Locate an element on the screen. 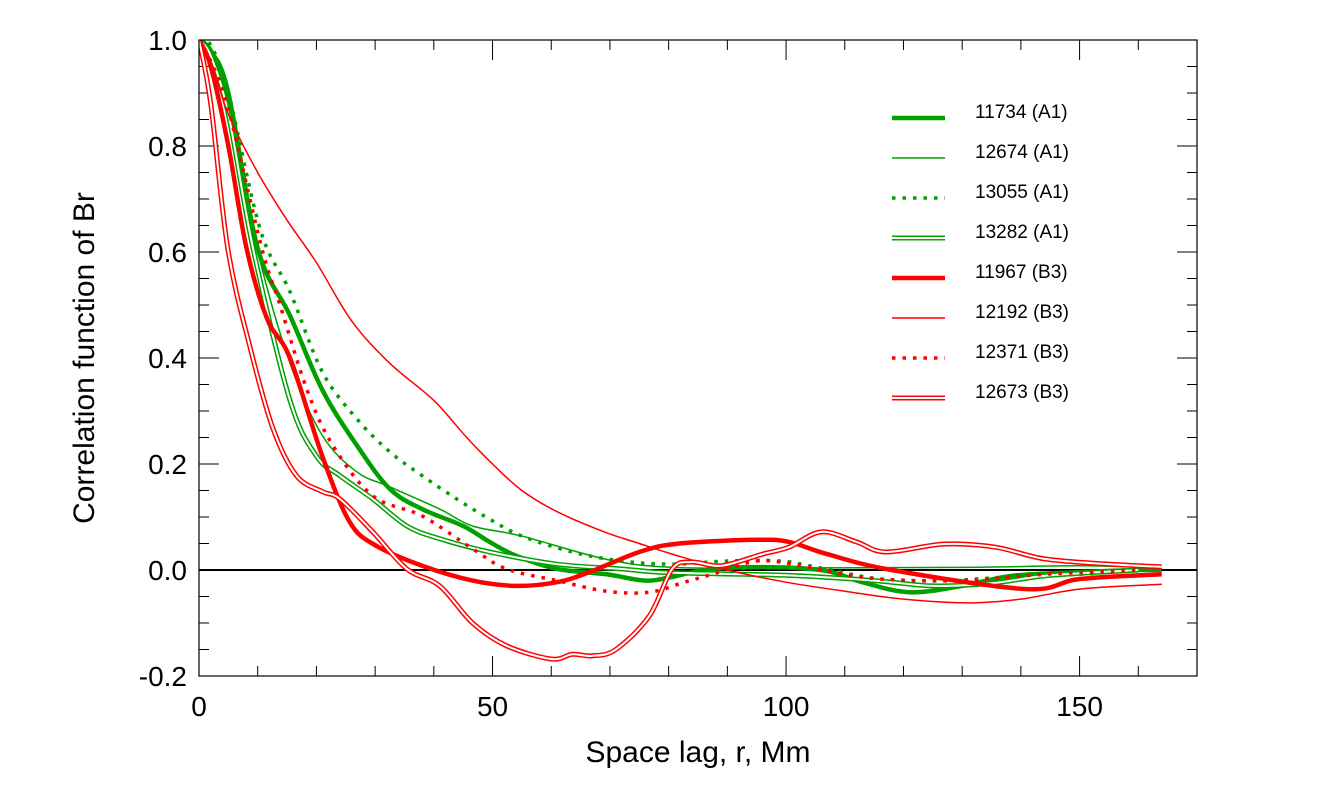  x-tick-label: 0 is located at coordinates (199, 706).